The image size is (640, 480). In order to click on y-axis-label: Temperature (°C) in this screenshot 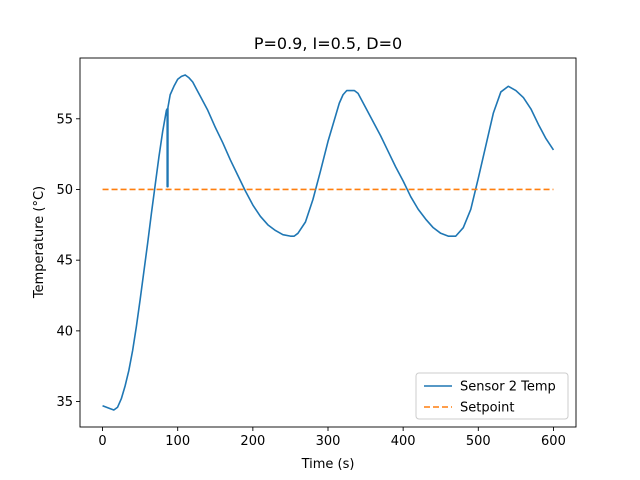, I will do `click(39, 242)`.